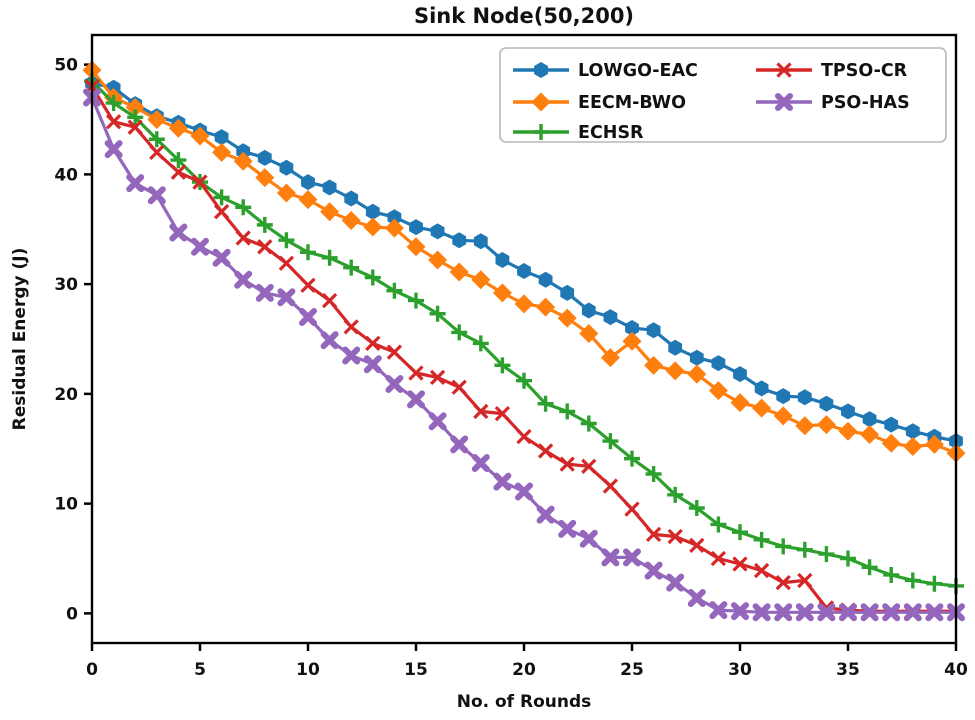 This screenshot has height=720, width=975. Describe the element at coordinates (524, 702) in the screenshot. I see `x-axis-label: No. of Rounds` at that location.